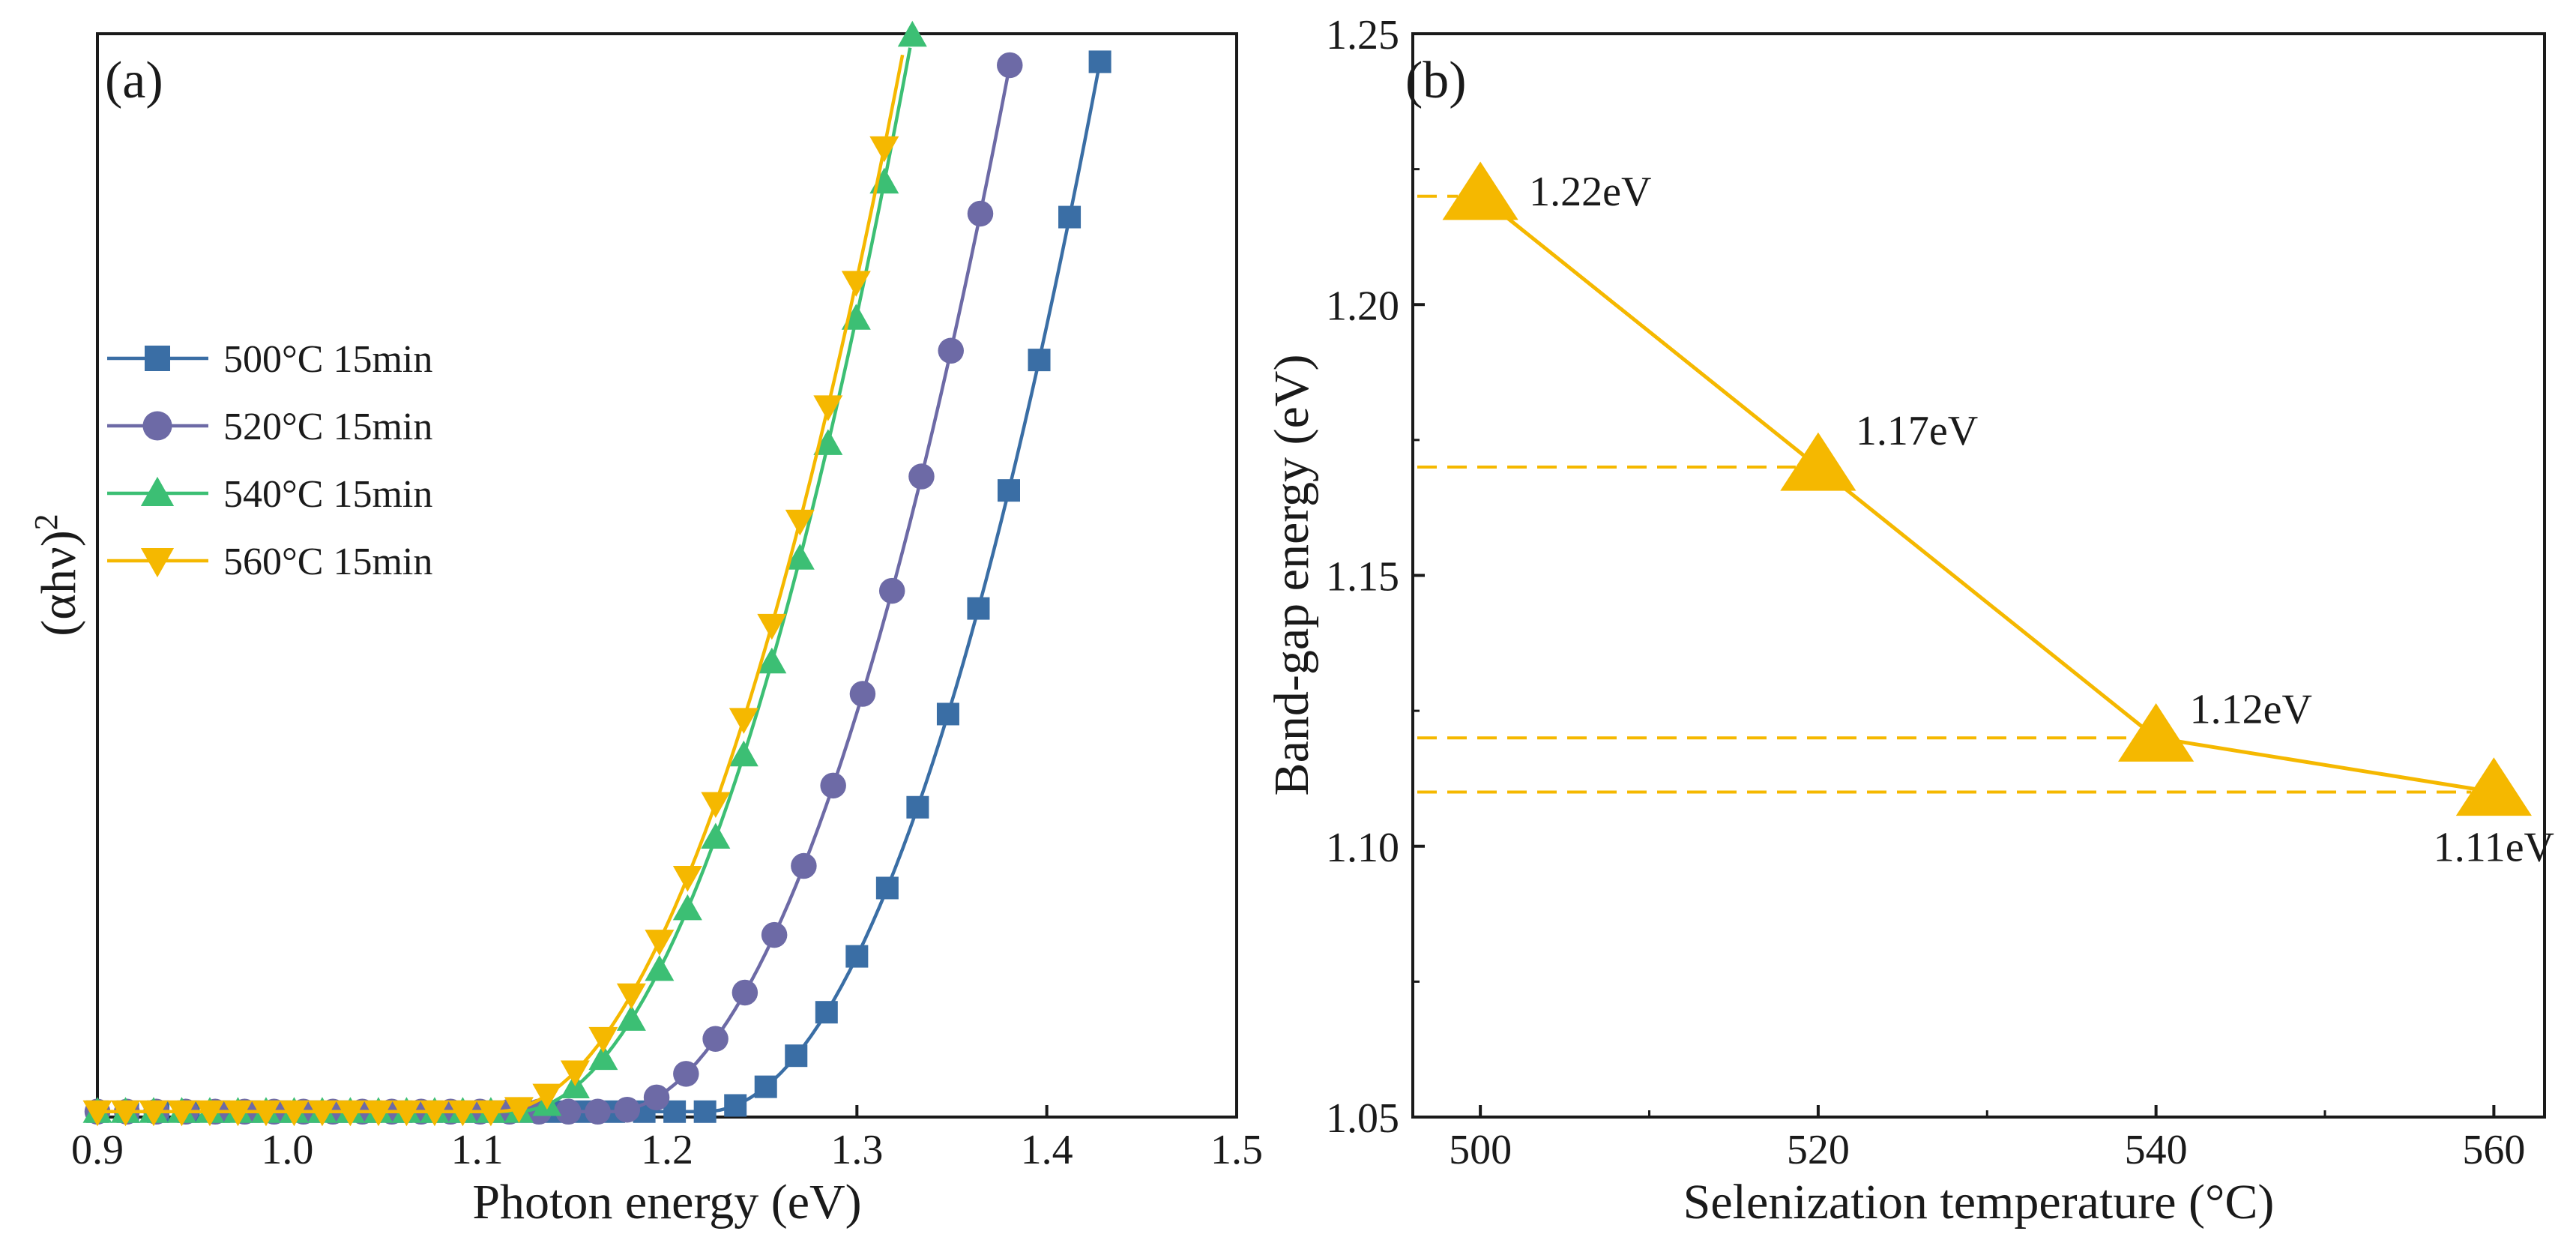 The width and height of the screenshot is (2576, 1252). What do you see at coordinates (1917, 431) in the screenshot?
I see `point-label-2: 1.17eV` at bounding box center [1917, 431].